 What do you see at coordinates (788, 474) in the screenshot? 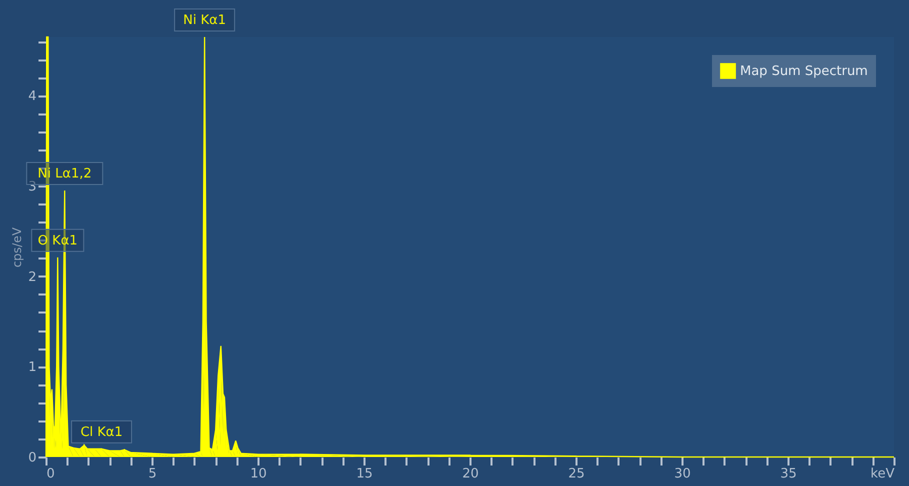
I see `x-tick-label: 35` at bounding box center [788, 474].